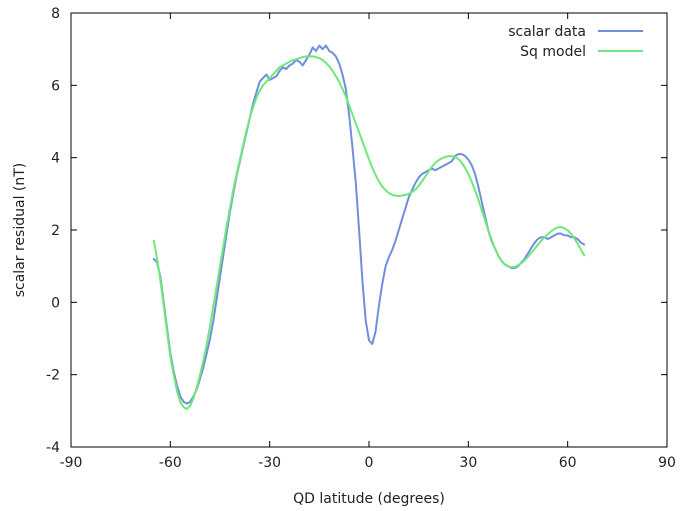  What do you see at coordinates (55, 86) in the screenshot?
I see `y-tick-label: 6` at bounding box center [55, 86].